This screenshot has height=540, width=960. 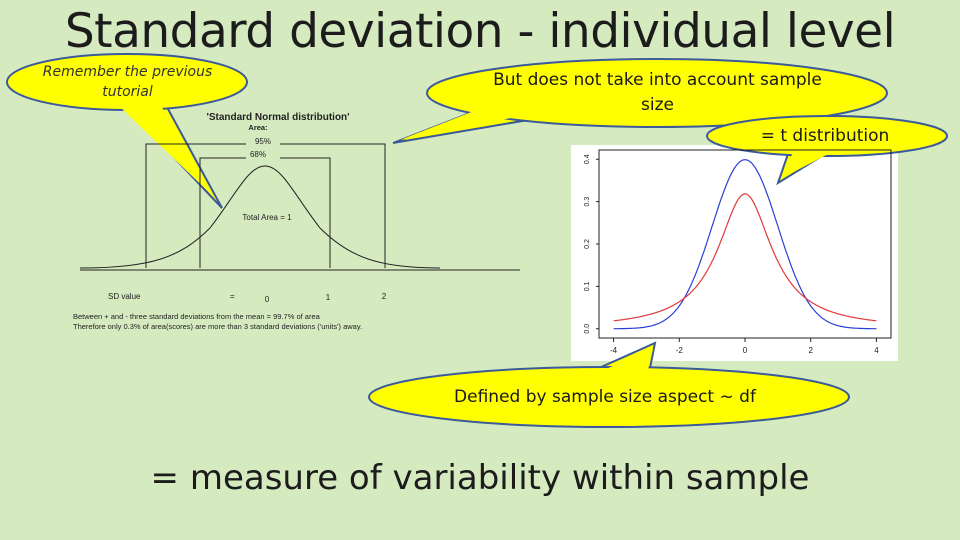 I want to click on slide-title: Standard deviation - individual level, so click(x=480, y=31).